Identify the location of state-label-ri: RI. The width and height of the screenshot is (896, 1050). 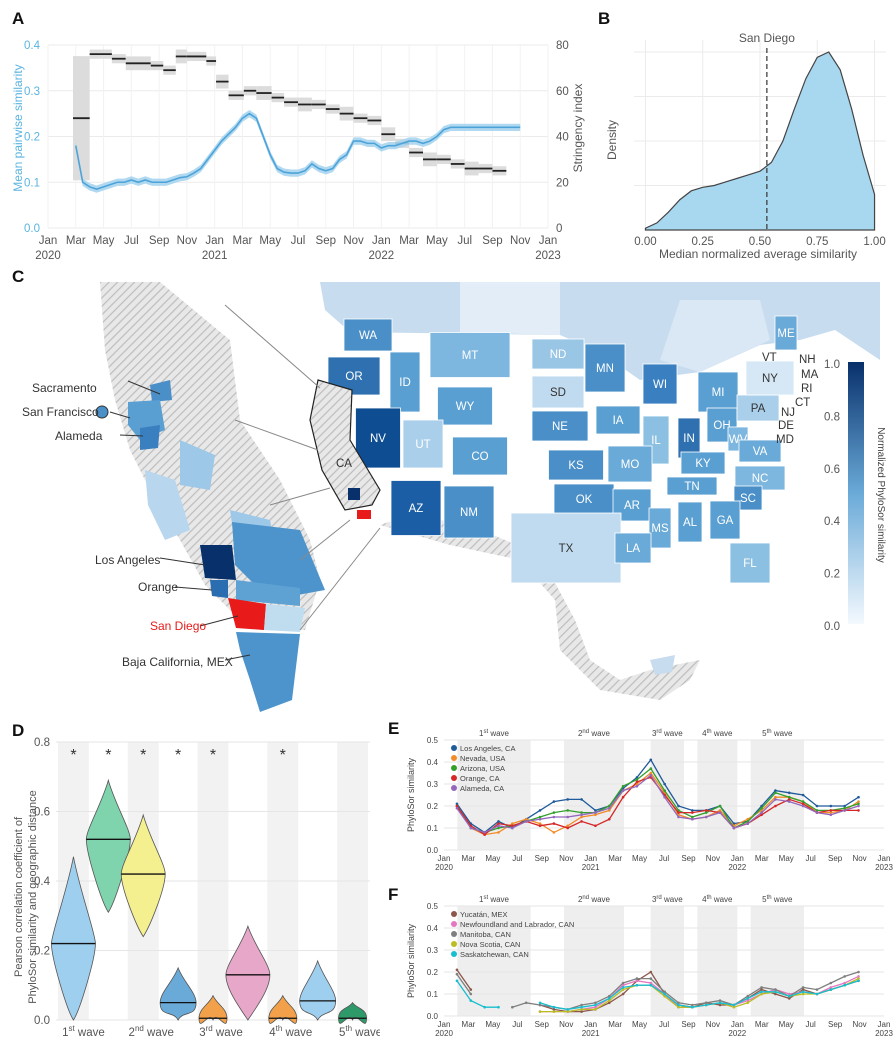
(807, 389).